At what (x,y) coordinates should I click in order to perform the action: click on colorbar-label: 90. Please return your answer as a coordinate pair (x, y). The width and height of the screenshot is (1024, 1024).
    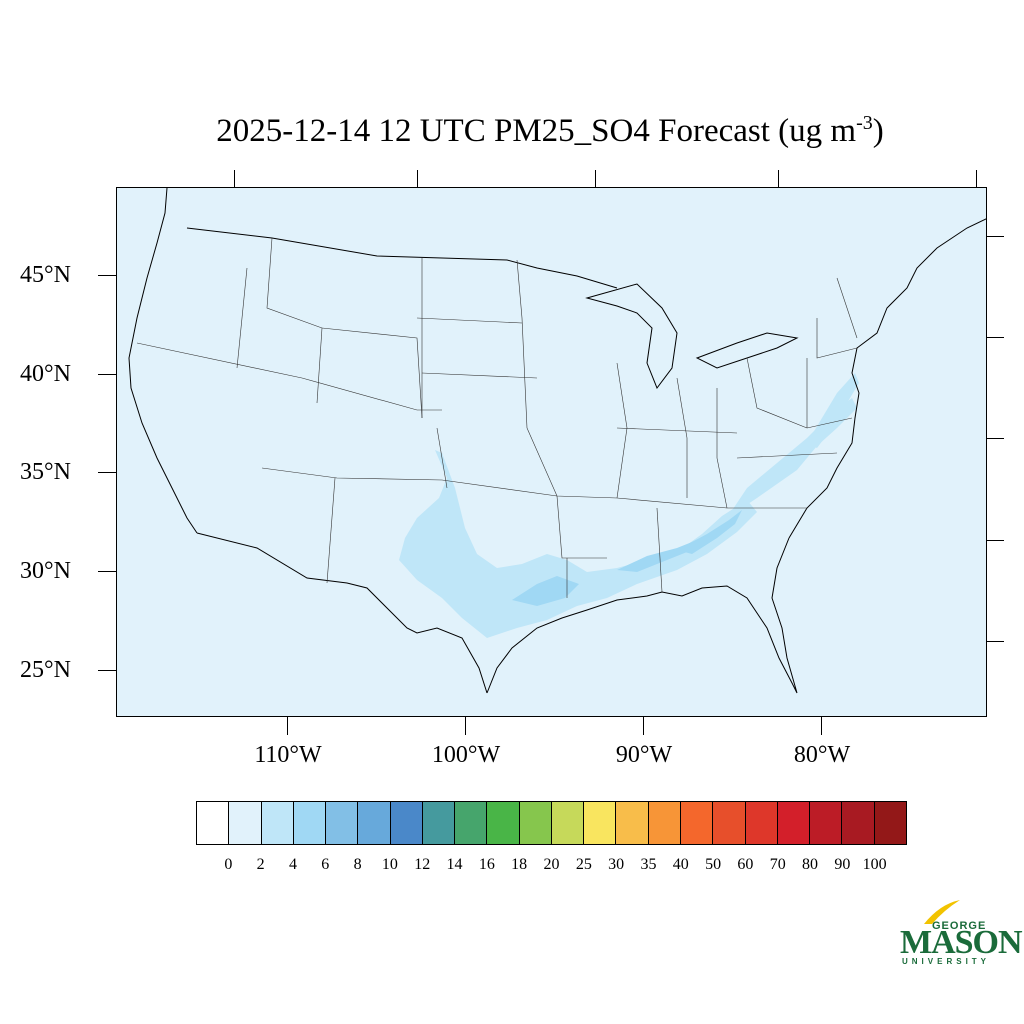
    Looking at the image, I should click on (842, 864).